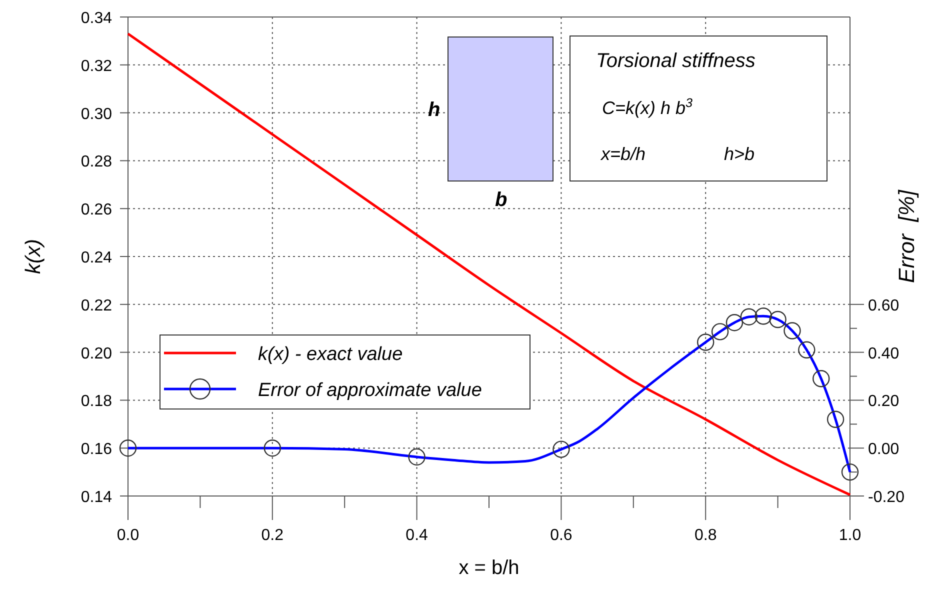  I want to click on y2-tick-label: 0.00, so click(884, 449).